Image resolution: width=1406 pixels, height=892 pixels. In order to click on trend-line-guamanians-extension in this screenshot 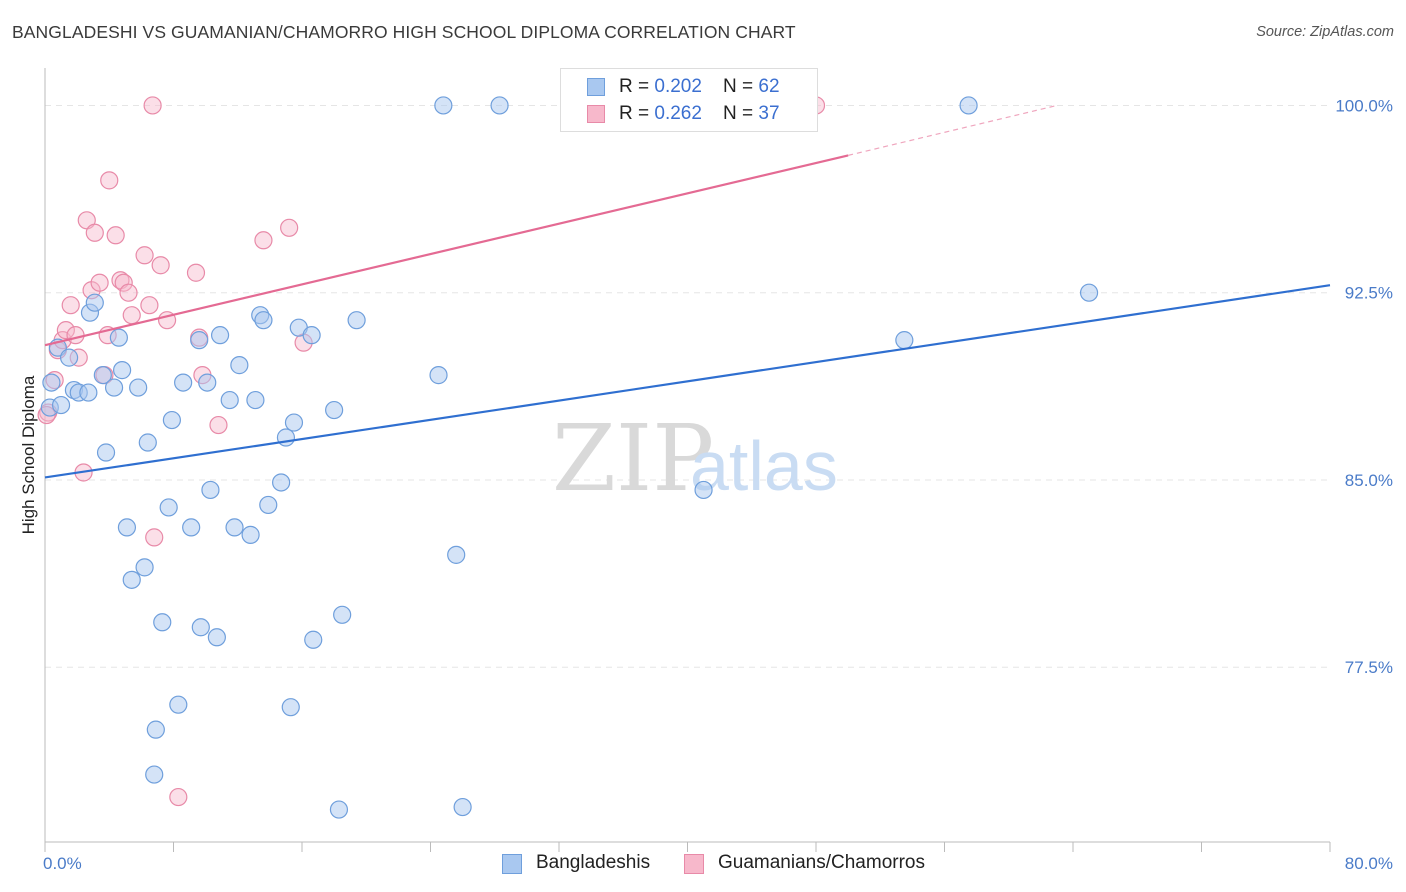, I will do `click(952, 130)`.